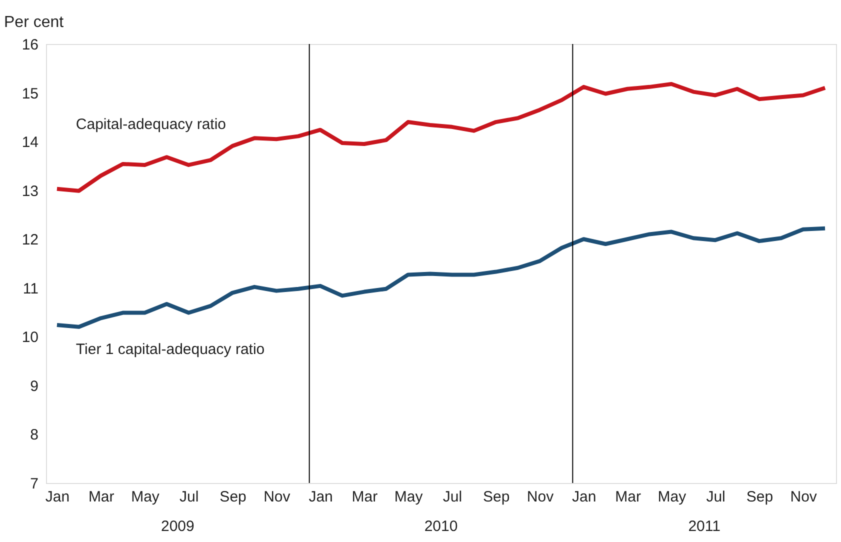  Describe the element at coordinates (30, 93) in the screenshot. I see `y-tick-label: 15` at that location.